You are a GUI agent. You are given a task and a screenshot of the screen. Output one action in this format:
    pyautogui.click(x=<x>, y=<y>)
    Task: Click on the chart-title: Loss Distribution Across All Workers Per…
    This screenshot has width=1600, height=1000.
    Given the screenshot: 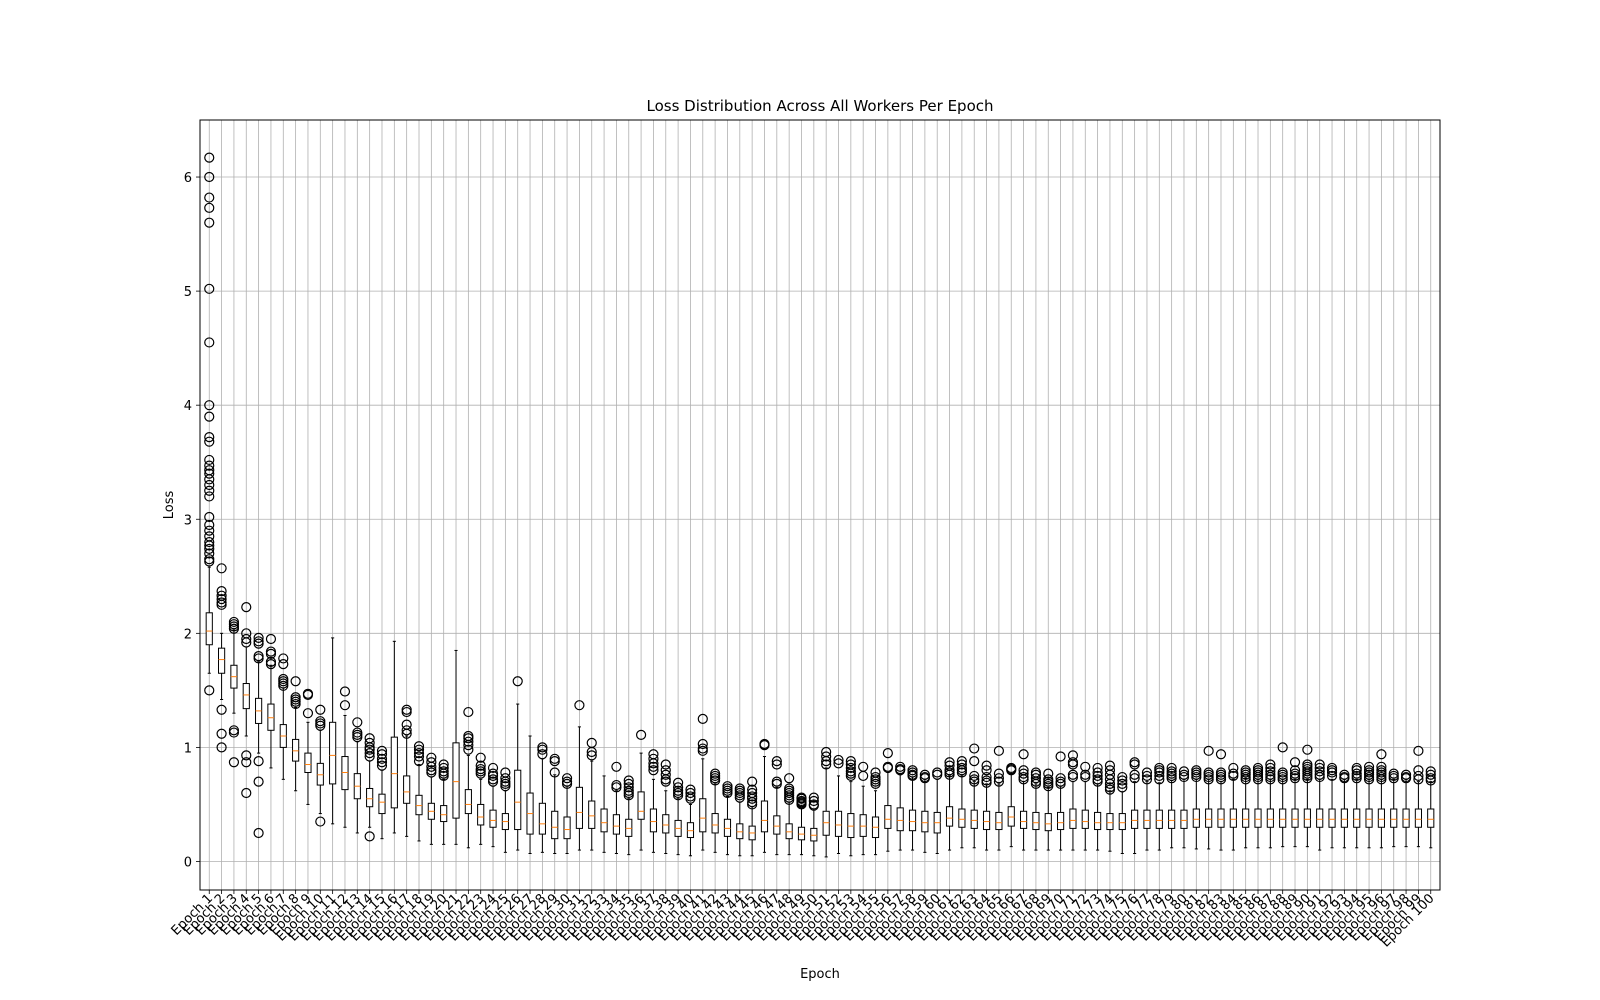 What is the action you would take?
    pyautogui.click(x=820, y=106)
    